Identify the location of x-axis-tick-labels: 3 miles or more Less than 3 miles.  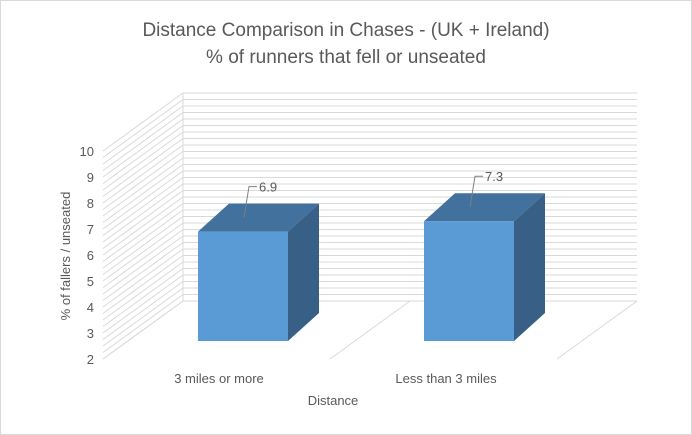
(335, 378).